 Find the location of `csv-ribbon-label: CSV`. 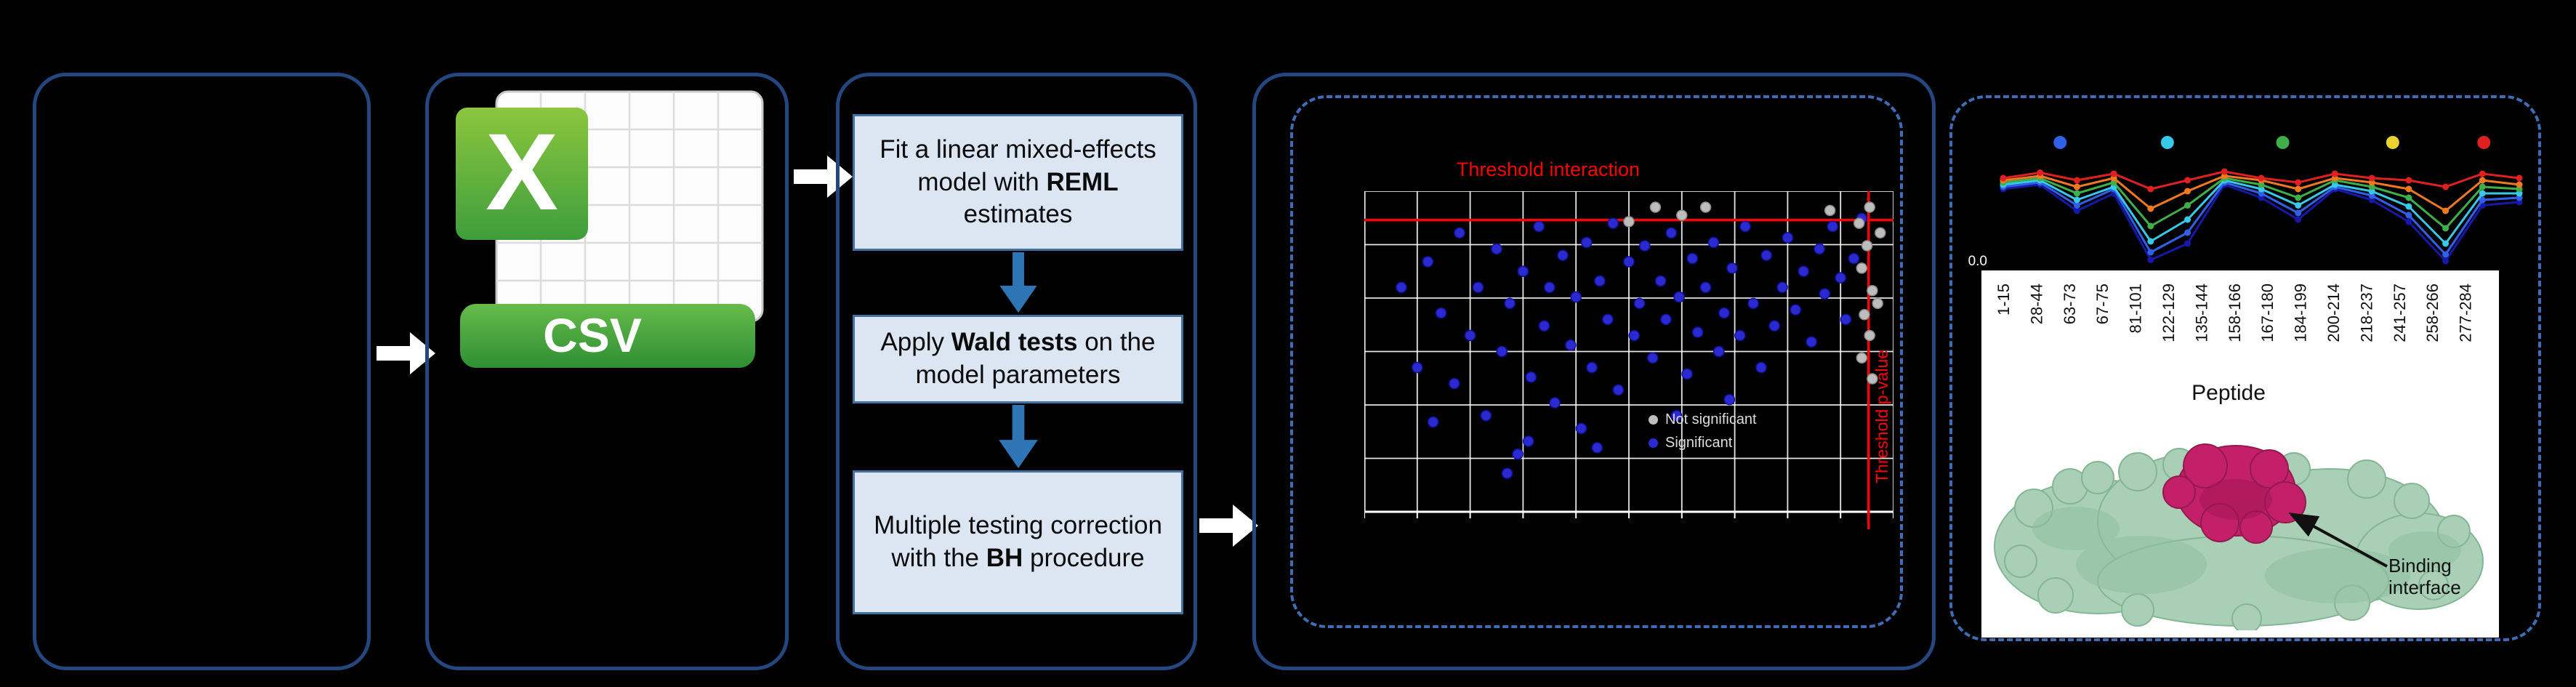

csv-ribbon-label: CSV is located at coordinates (592, 335).